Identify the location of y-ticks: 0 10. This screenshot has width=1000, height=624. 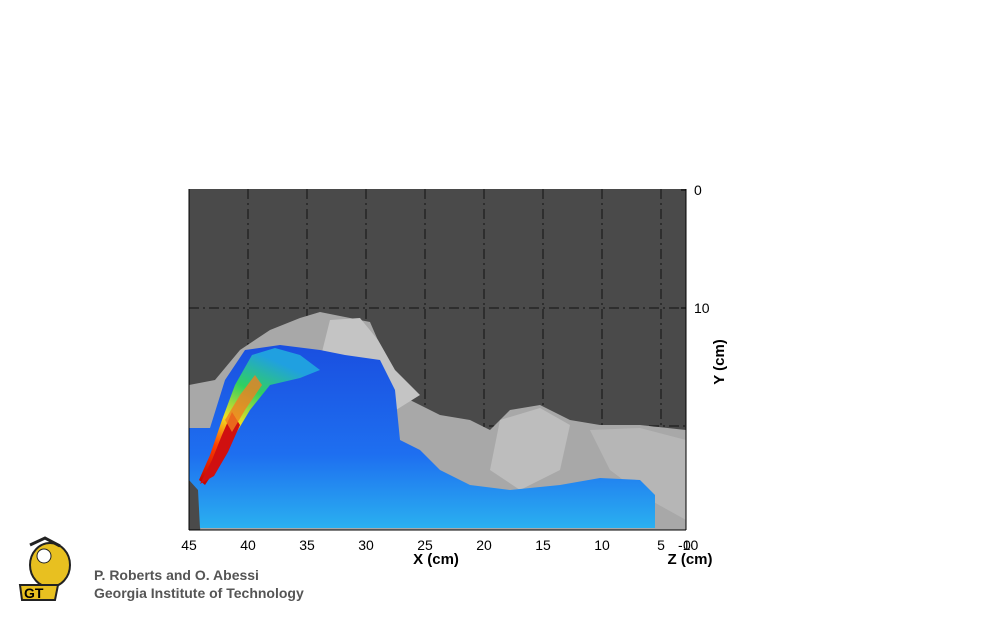
(695, 249).